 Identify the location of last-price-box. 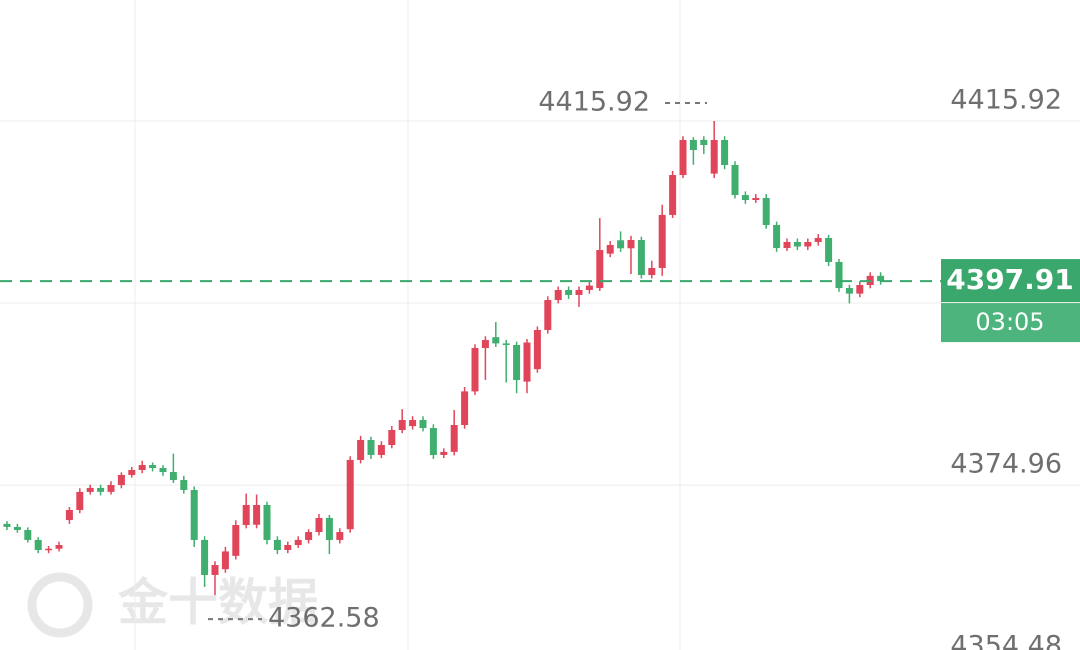
(1010, 281).